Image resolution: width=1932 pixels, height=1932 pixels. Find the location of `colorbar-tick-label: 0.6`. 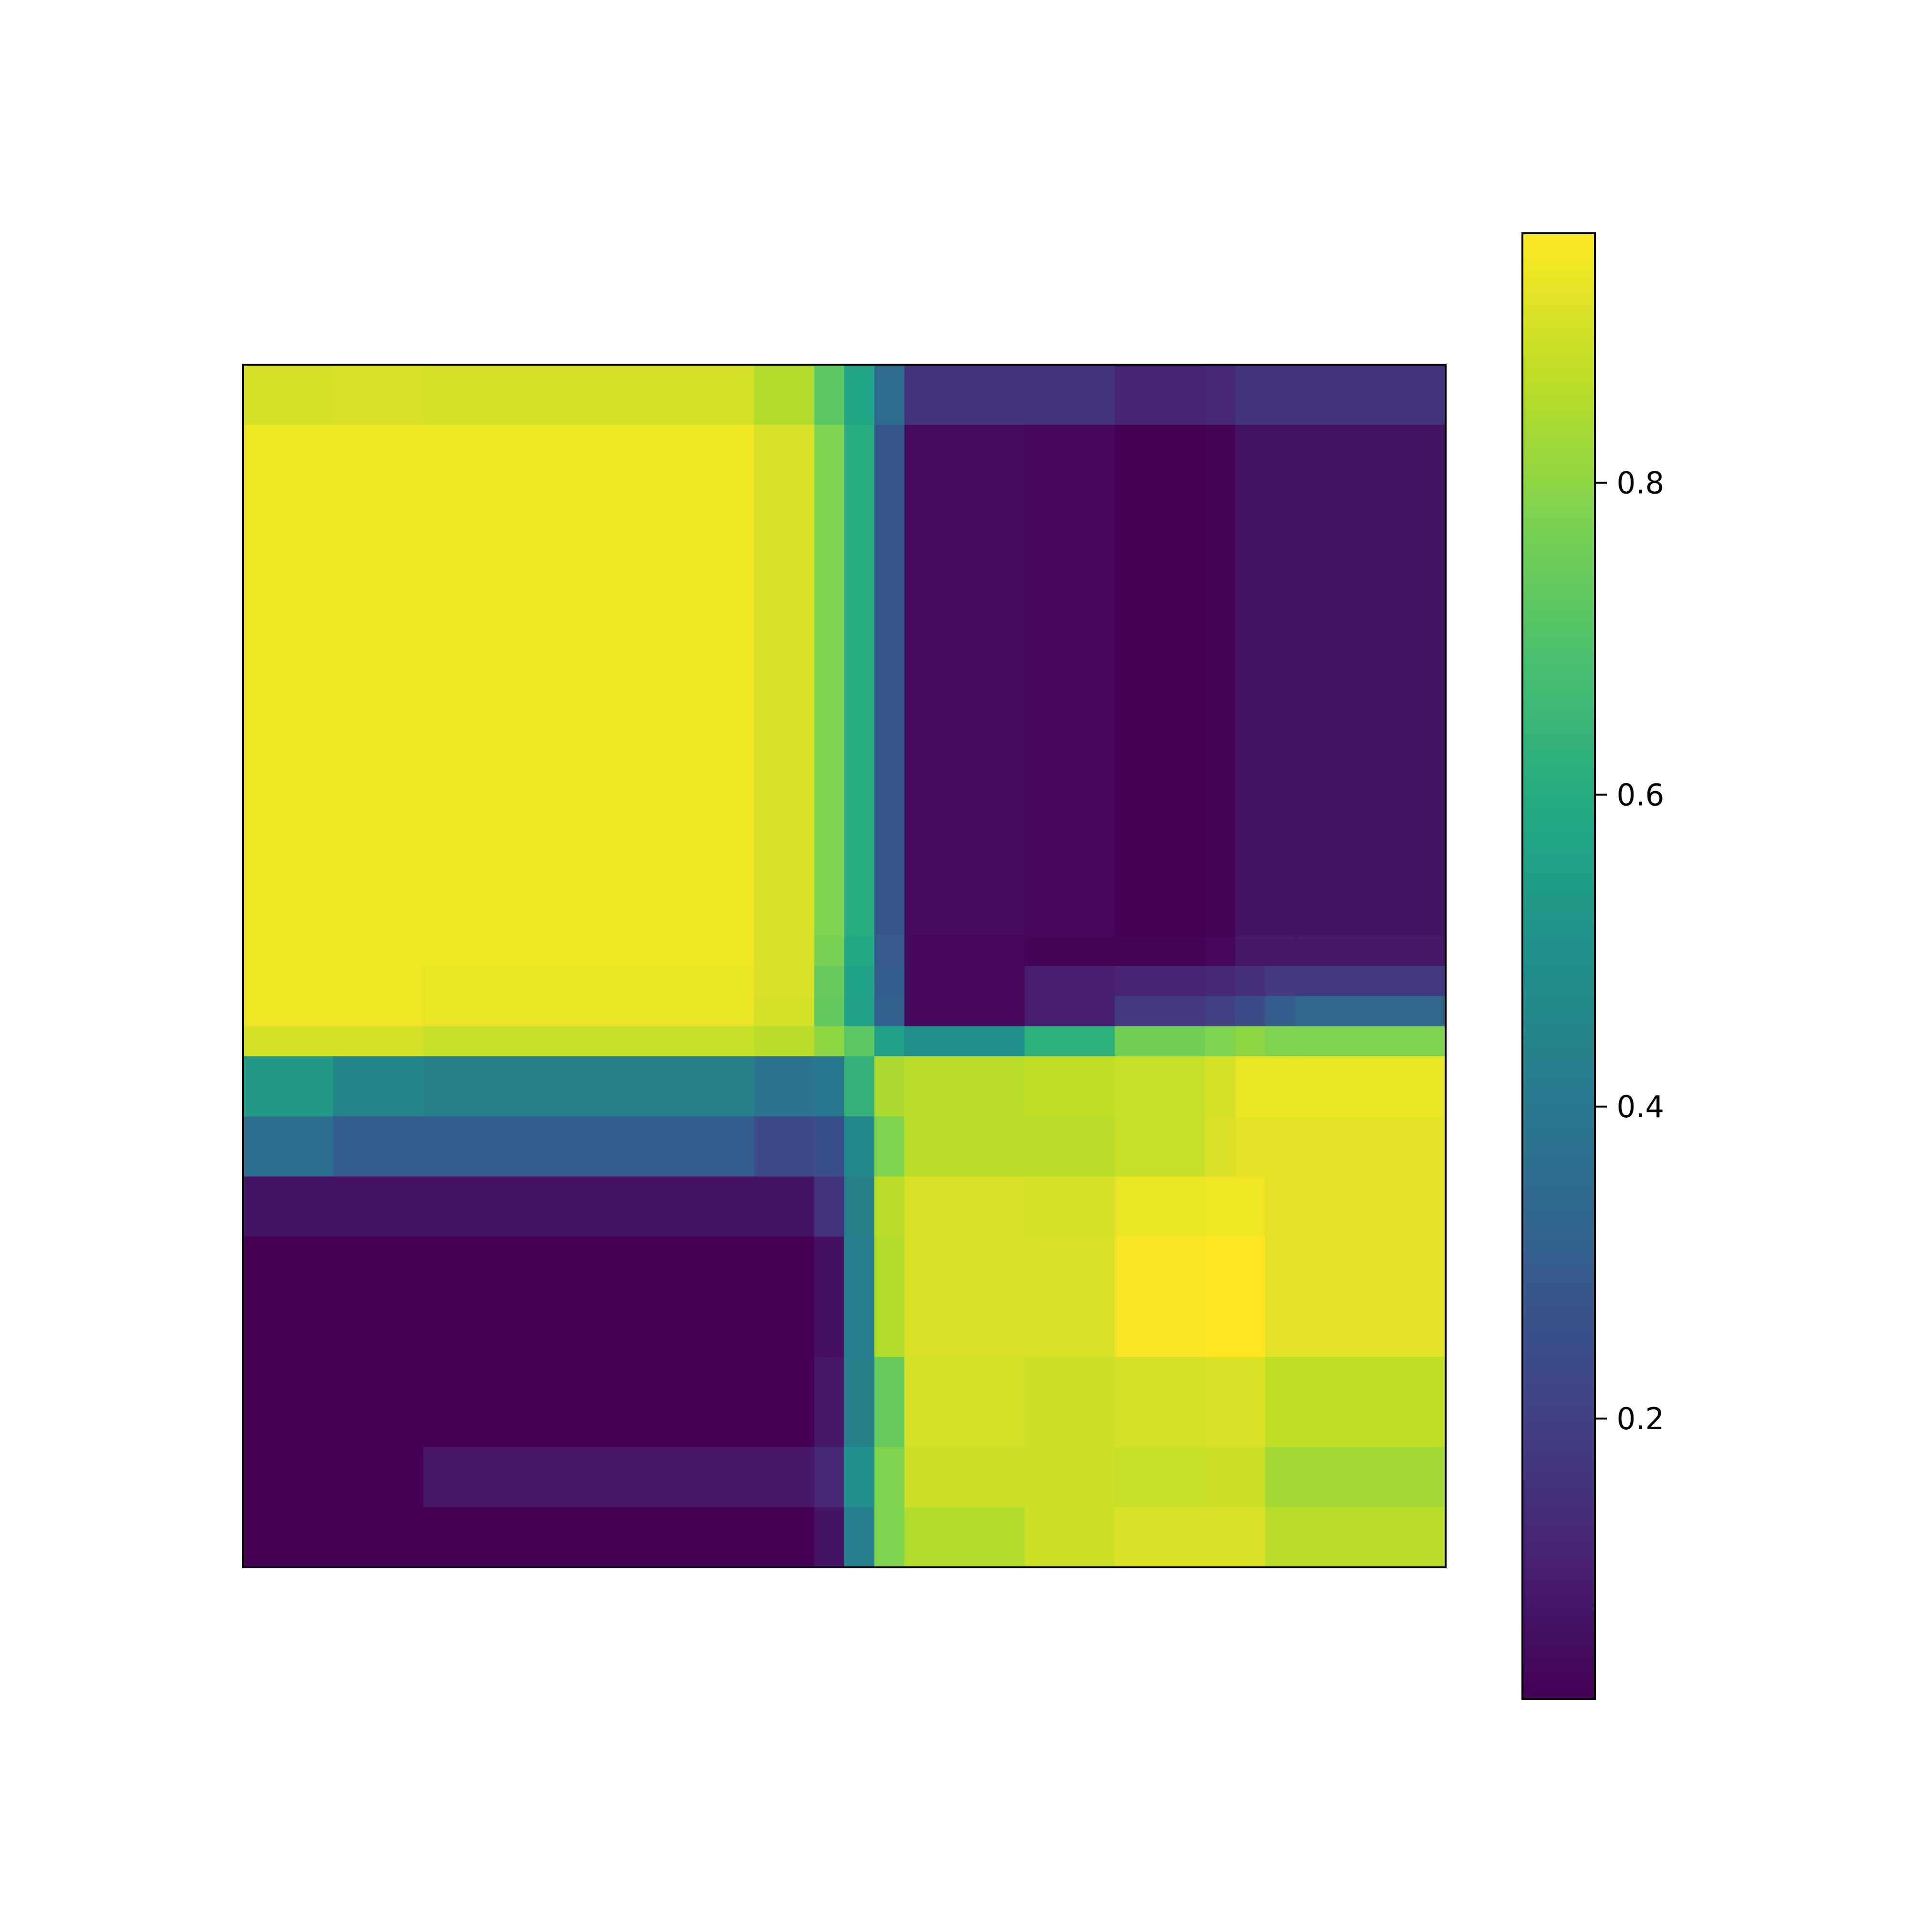

colorbar-tick-label: 0.6 is located at coordinates (1640, 794).